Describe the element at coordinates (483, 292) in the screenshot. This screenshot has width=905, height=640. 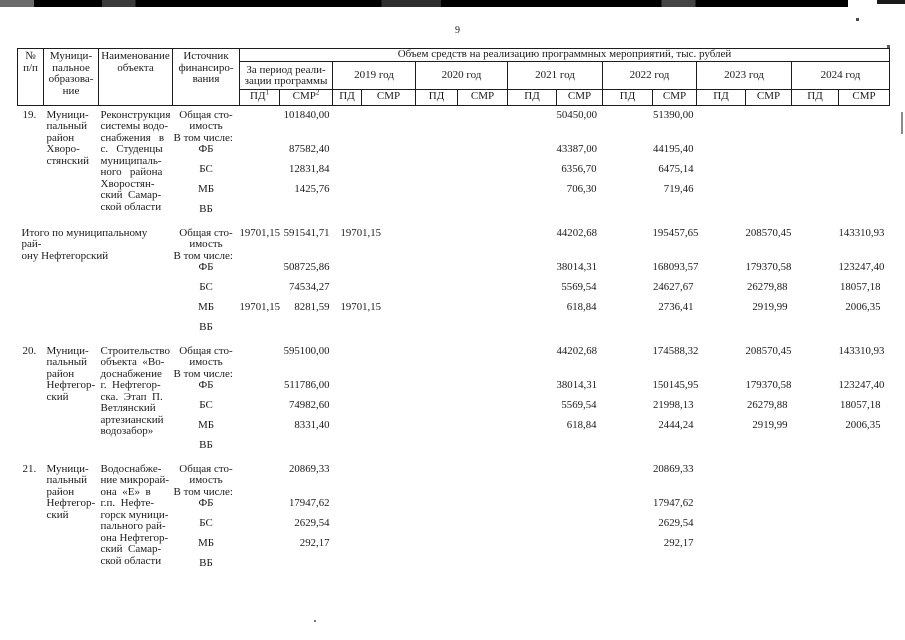
I see `value-smr-2020-bs` at that location.